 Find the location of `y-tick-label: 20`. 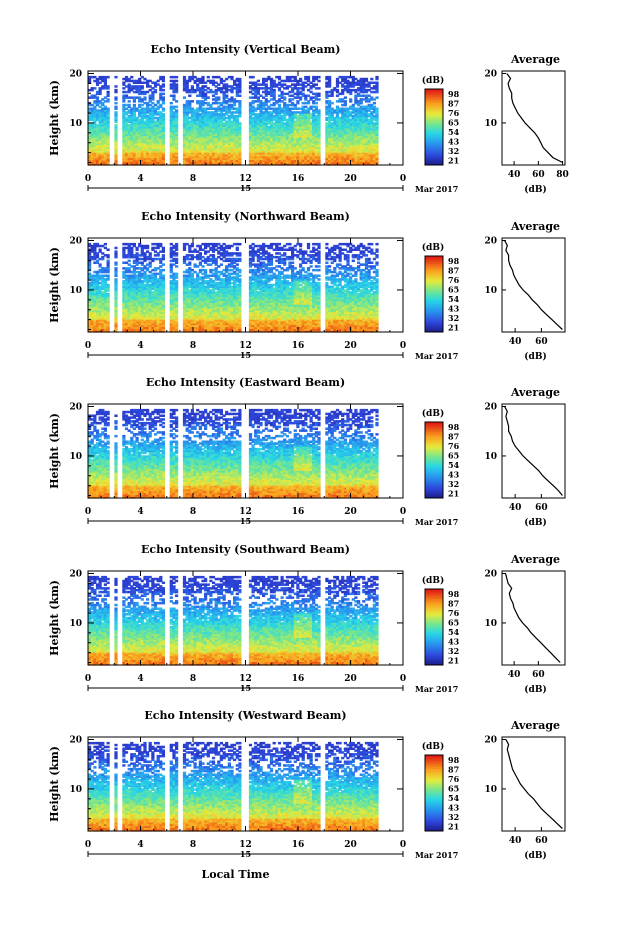

y-tick-label: 20 is located at coordinates (75, 74).